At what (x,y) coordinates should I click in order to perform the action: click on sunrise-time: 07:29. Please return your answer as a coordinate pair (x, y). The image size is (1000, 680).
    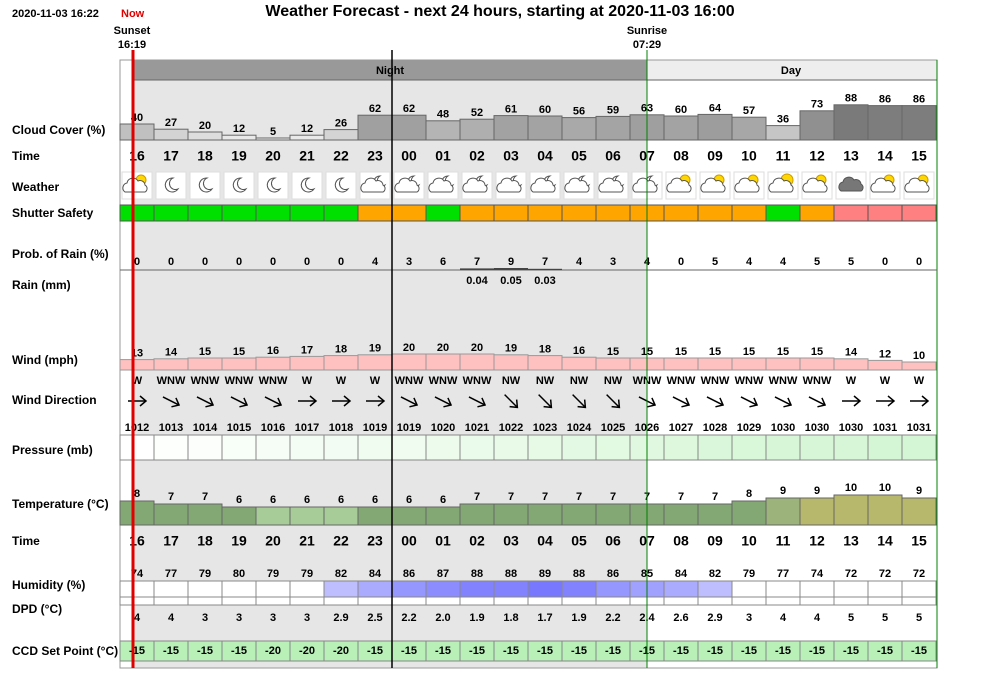
    Looking at the image, I should click on (647, 45).